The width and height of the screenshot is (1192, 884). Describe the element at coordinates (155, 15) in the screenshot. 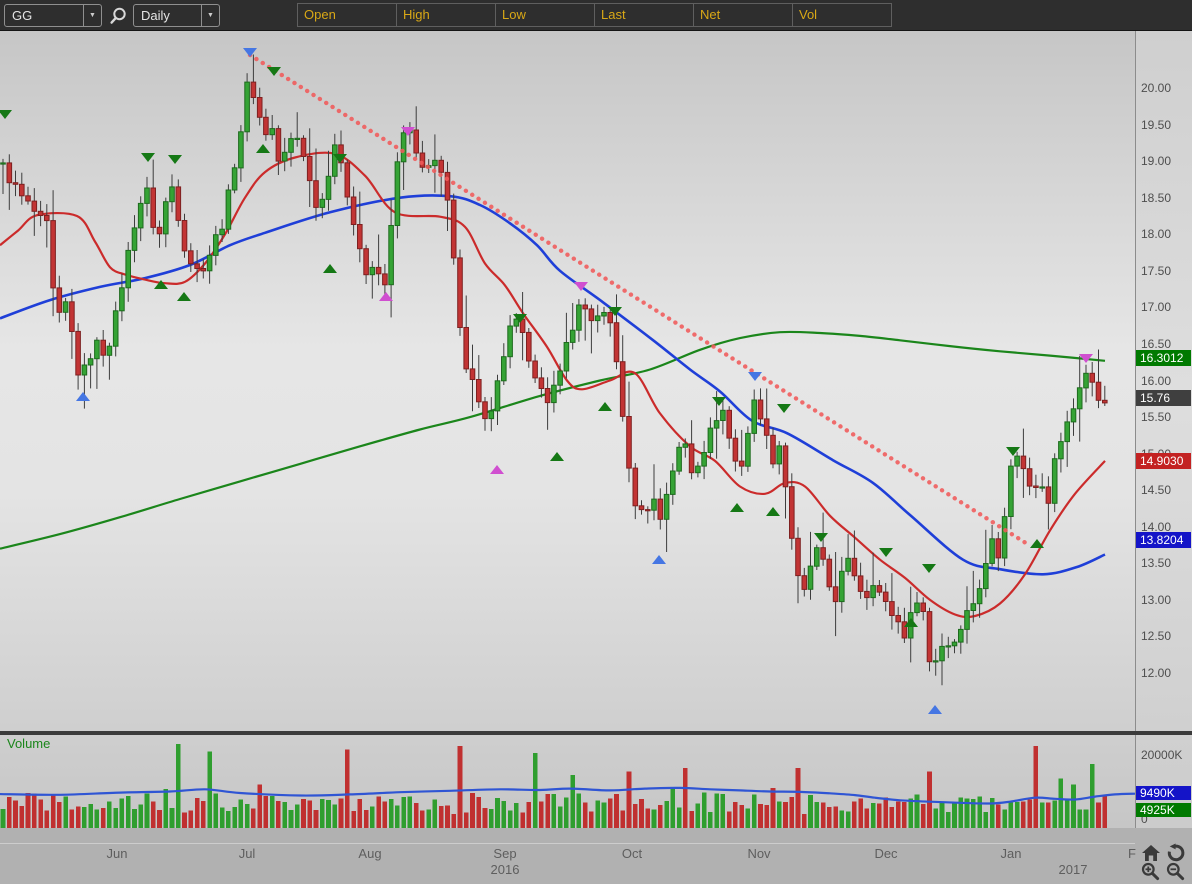

I see `interval-value: Daily` at that location.